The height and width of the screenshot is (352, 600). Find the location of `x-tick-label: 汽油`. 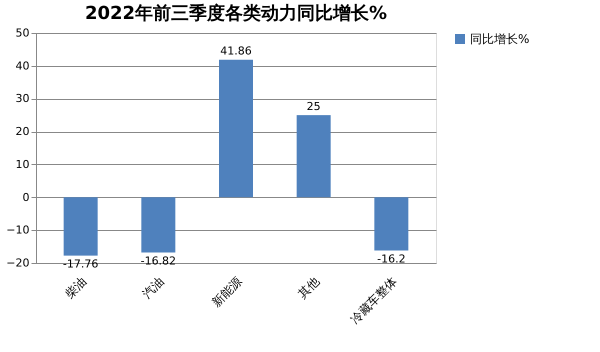

x-tick-label: 汽油 is located at coordinates (153, 287).